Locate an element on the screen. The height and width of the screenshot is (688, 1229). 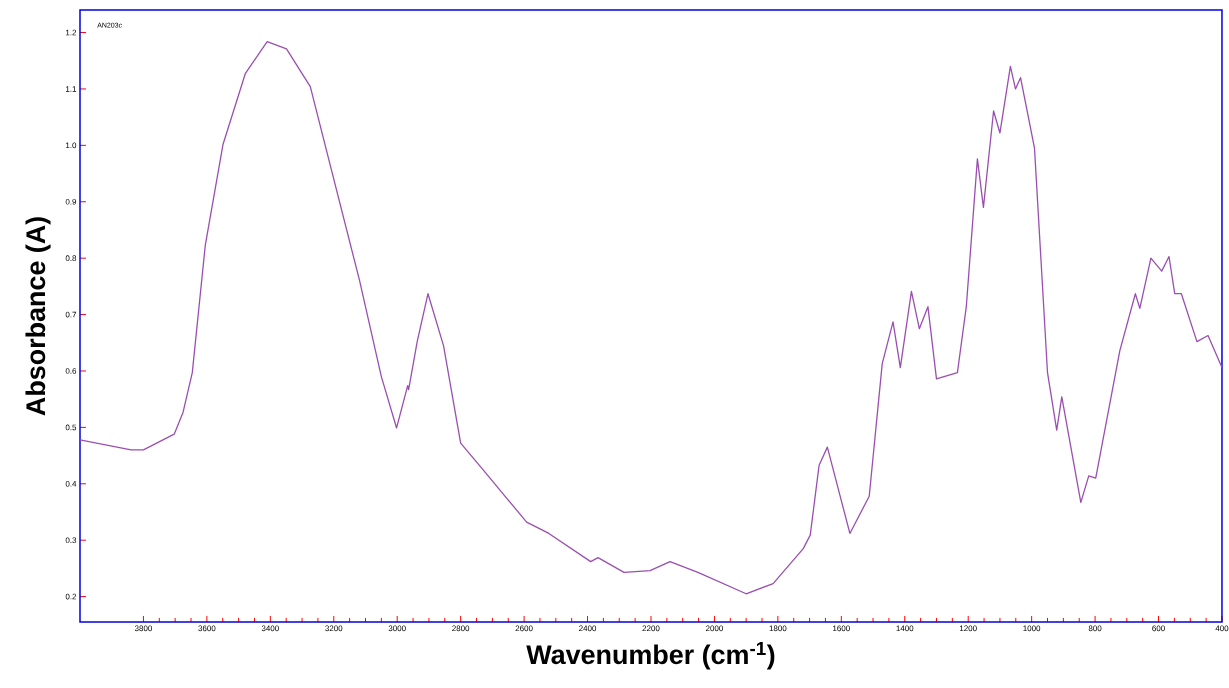
x-axis-title: Wavenumber (cm$^{-1}$) is located at coordinates (650, 655).